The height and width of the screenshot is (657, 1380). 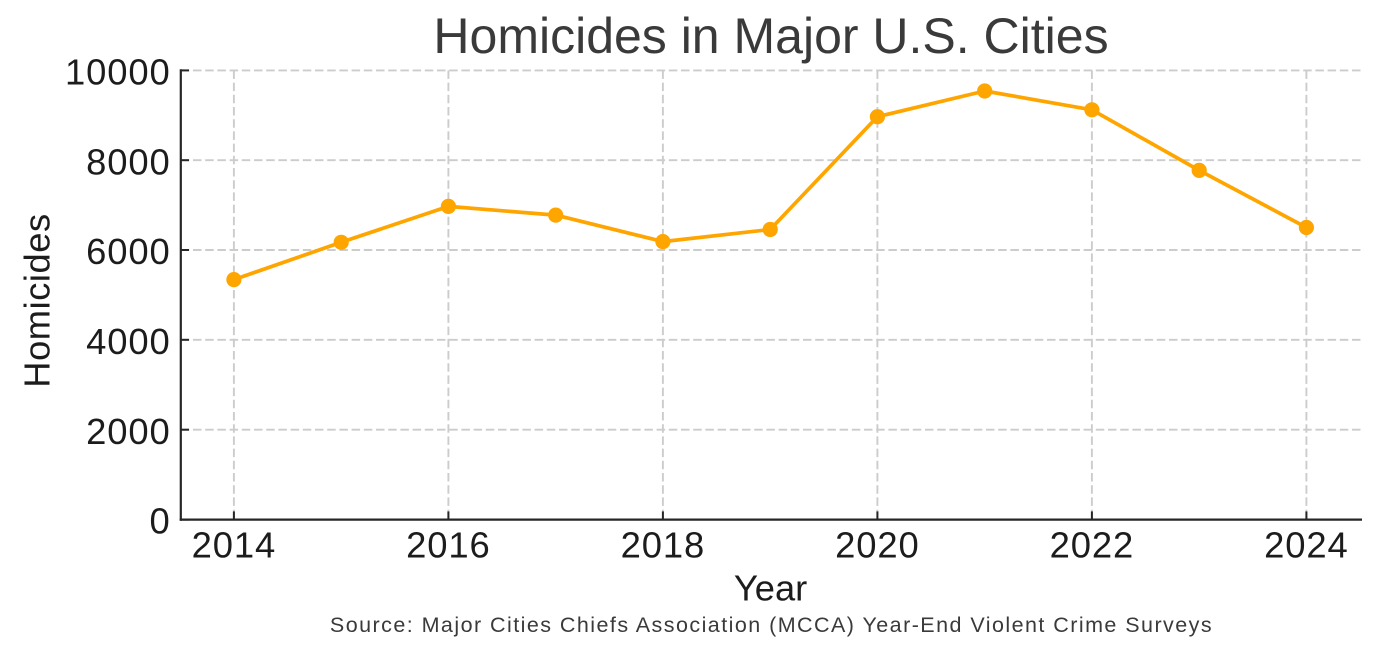 I want to click on svg-text: 8000, so click(x=128, y=161).